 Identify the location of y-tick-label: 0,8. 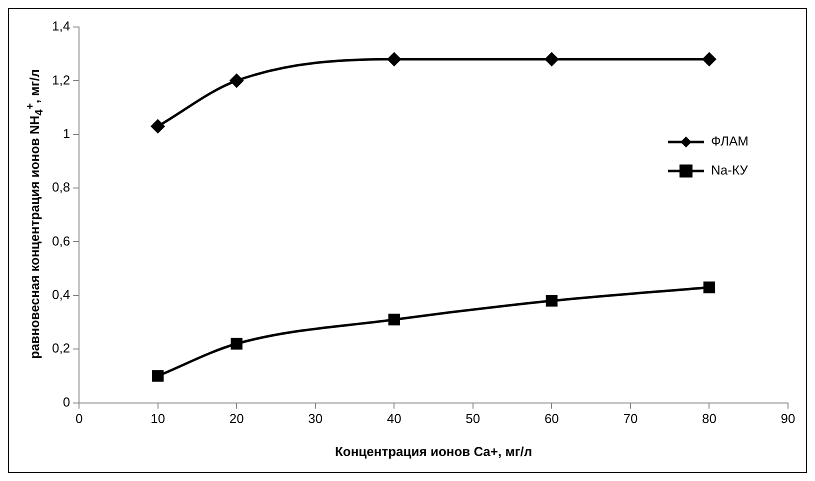
(61, 187).